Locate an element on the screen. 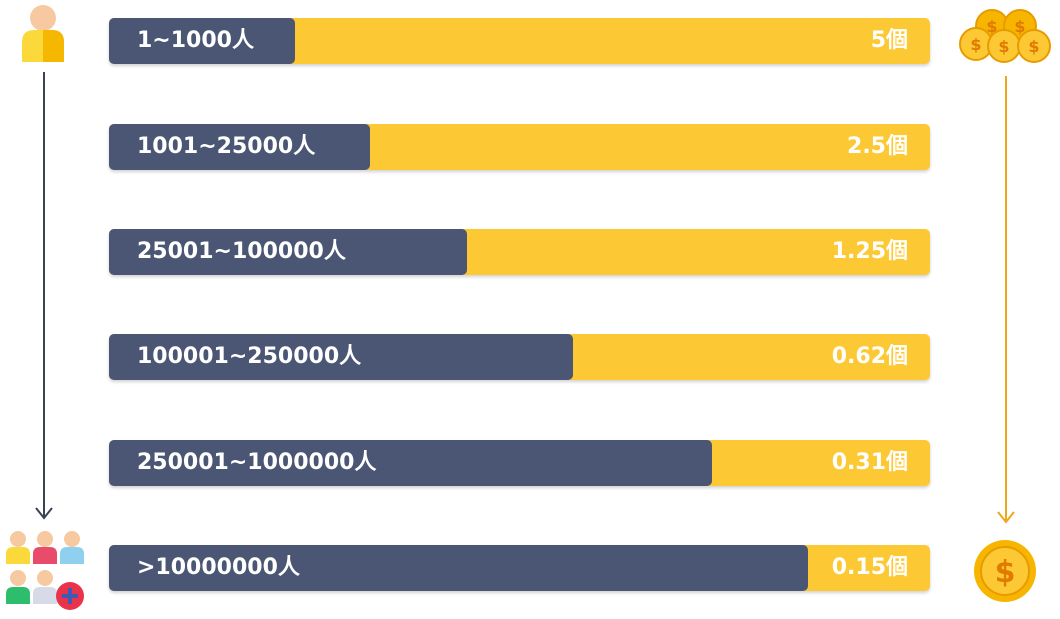  range-label: 100001~250000人 is located at coordinates (341, 357).